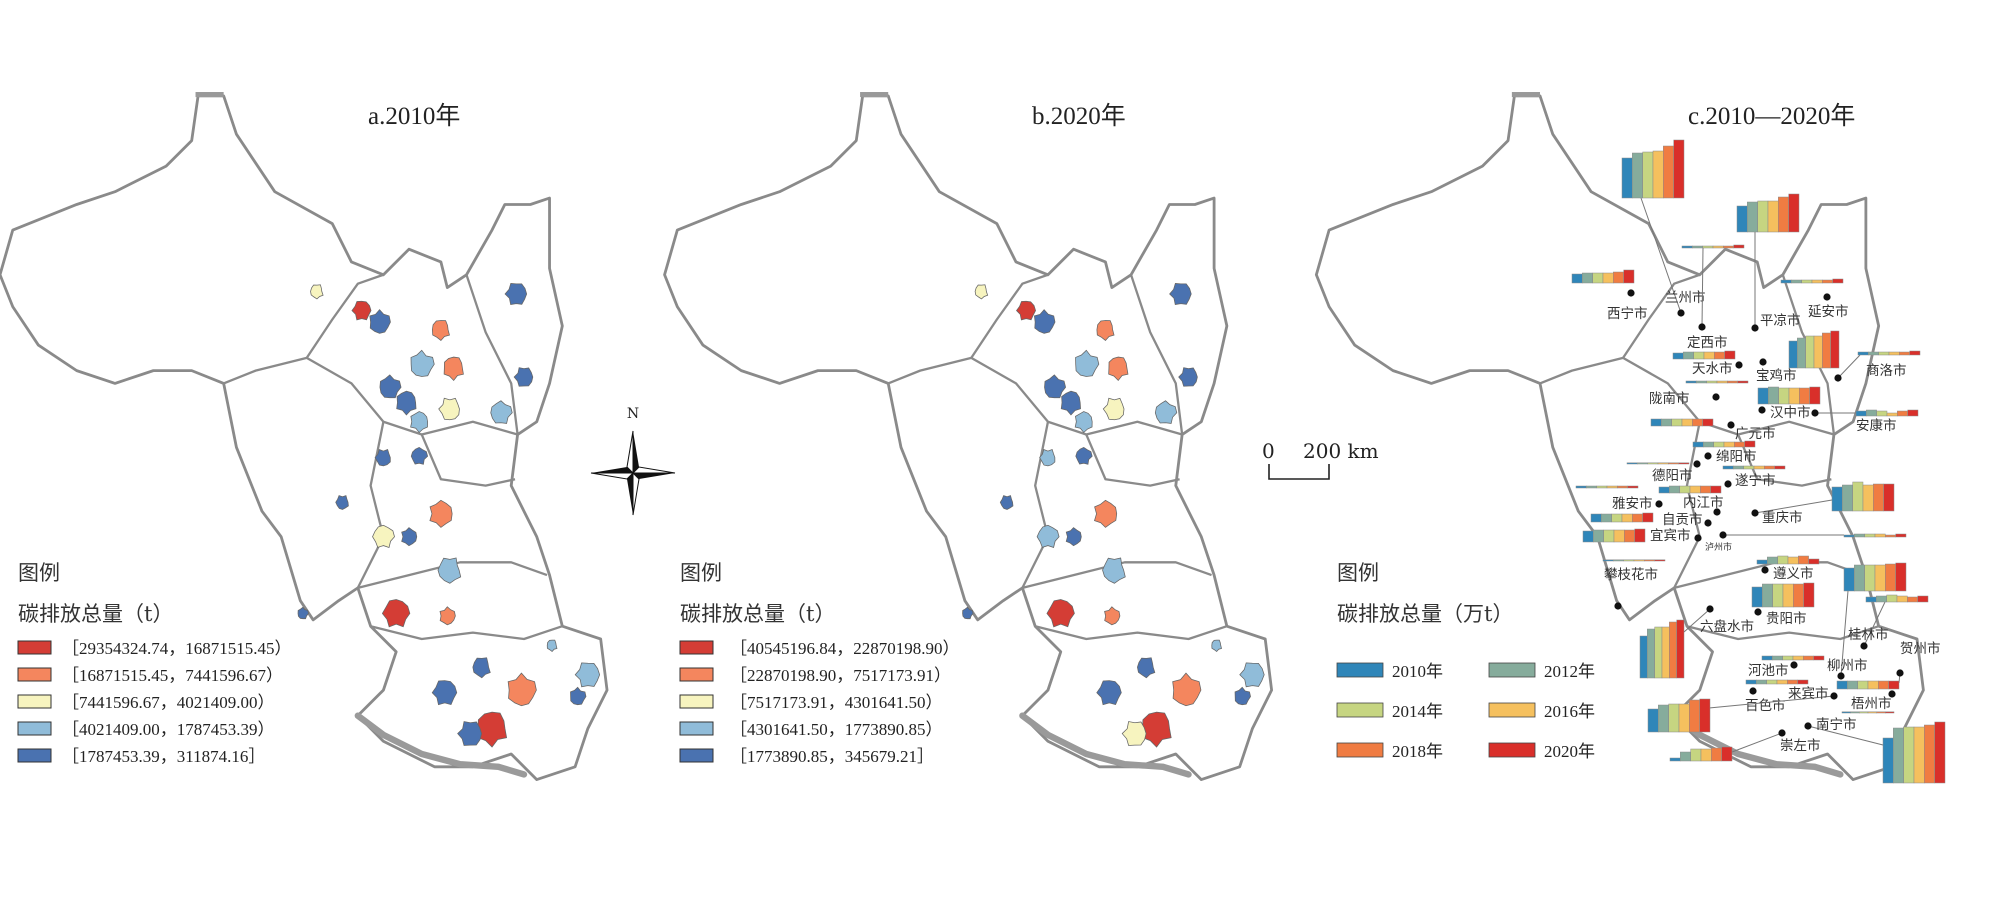  Describe the element at coordinates (163, 756) in the screenshot. I see `legend-range: ［1787453.39，311874.16］` at that location.